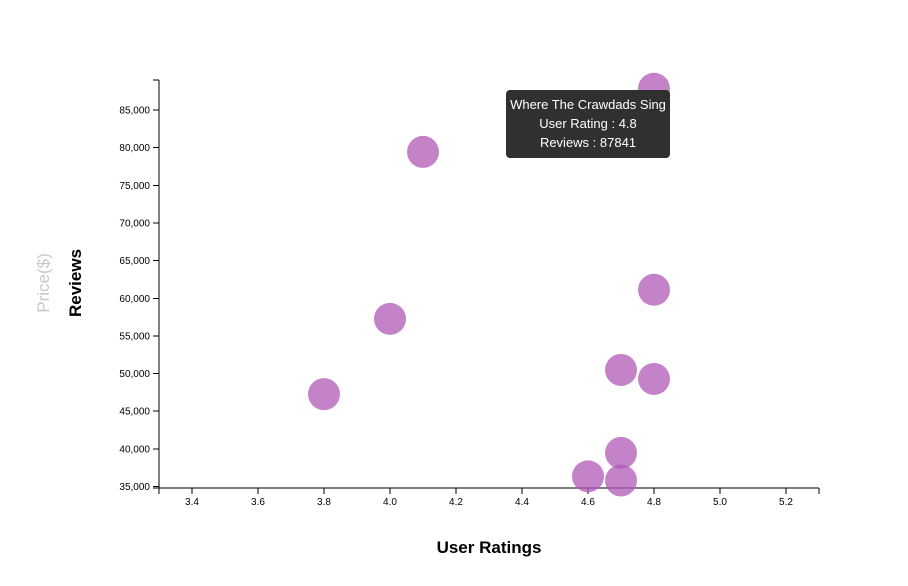 Image resolution: width=908 pixels, height=586 pixels. Describe the element at coordinates (654, 502) in the screenshot. I see `x-tick-label: 4.8` at that location.